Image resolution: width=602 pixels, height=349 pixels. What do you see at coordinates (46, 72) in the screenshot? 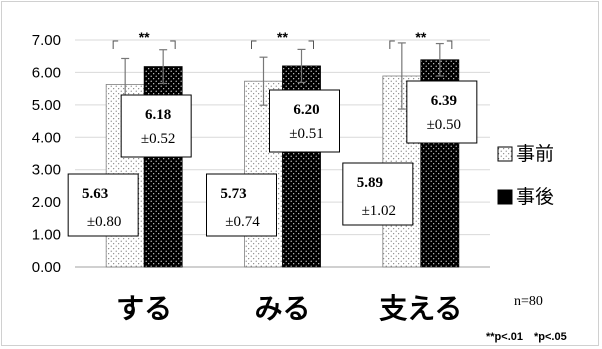
I see `y-tick-label: 6.00` at bounding box center [46, 72].